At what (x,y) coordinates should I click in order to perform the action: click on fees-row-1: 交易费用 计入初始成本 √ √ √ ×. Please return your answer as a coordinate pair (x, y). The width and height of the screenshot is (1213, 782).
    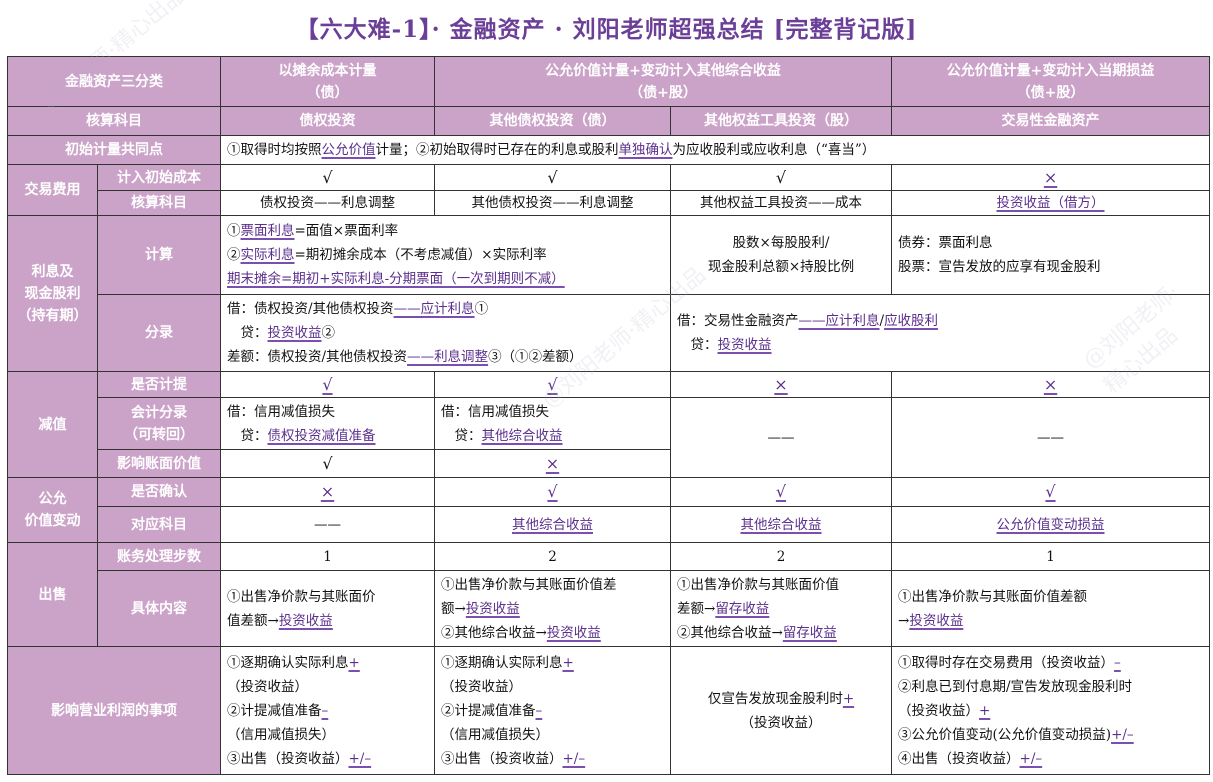
    Looking at the image, I should click on (609, 190).